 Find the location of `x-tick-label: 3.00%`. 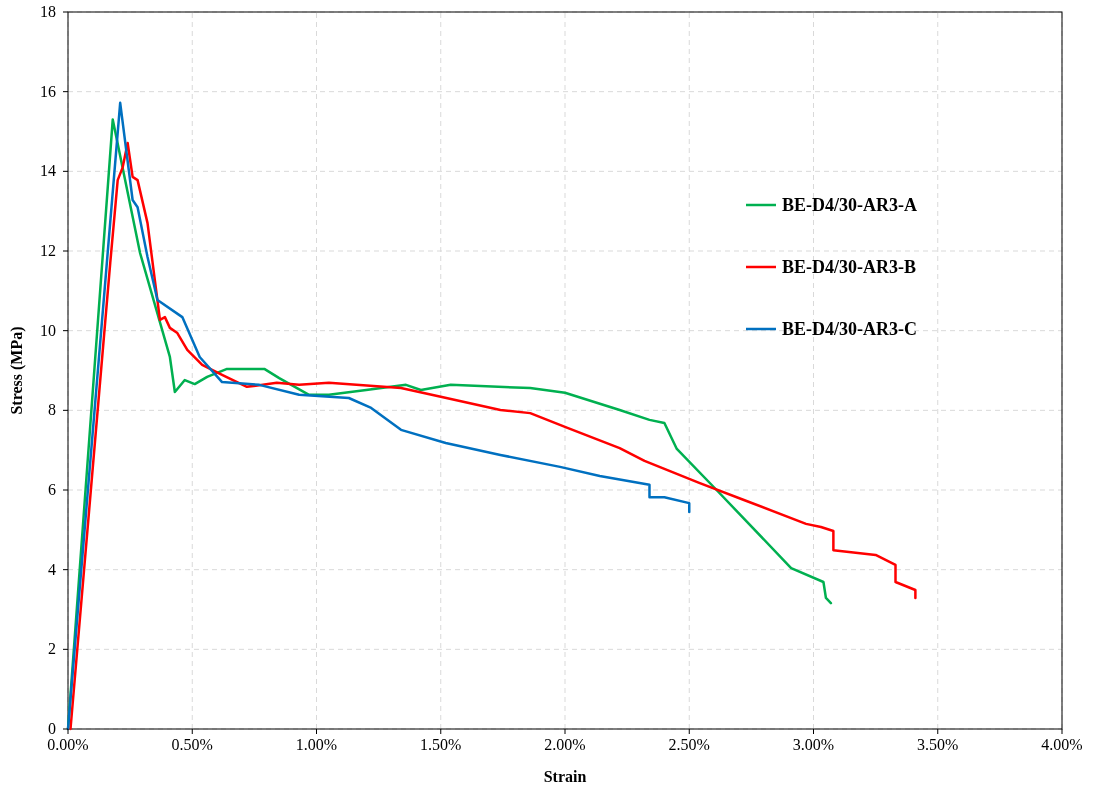

x-tick-label: 3.00% is located at coordinates (813, 744).